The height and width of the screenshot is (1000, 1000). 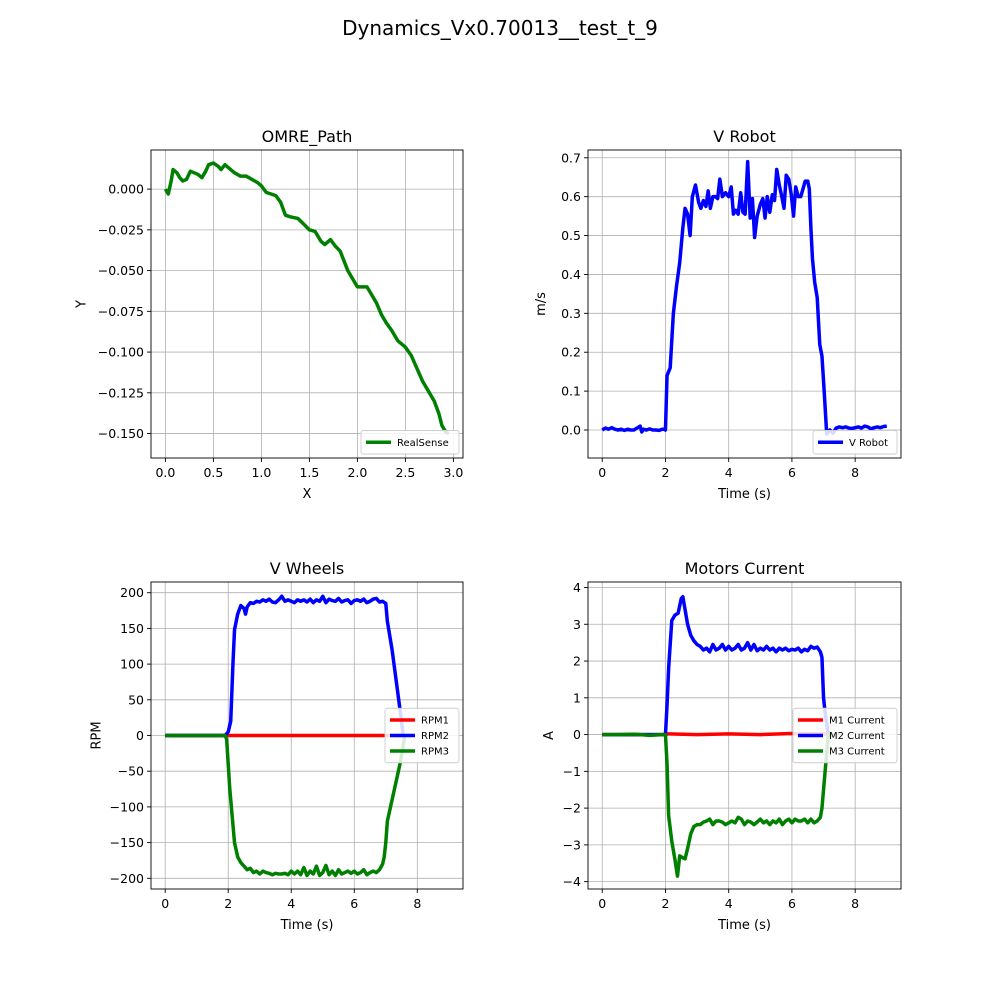 What do you see at coordinates (571, 430) in the screenshot?
I see `y-tick-label: 0.0` at bounding box center [571, 430].